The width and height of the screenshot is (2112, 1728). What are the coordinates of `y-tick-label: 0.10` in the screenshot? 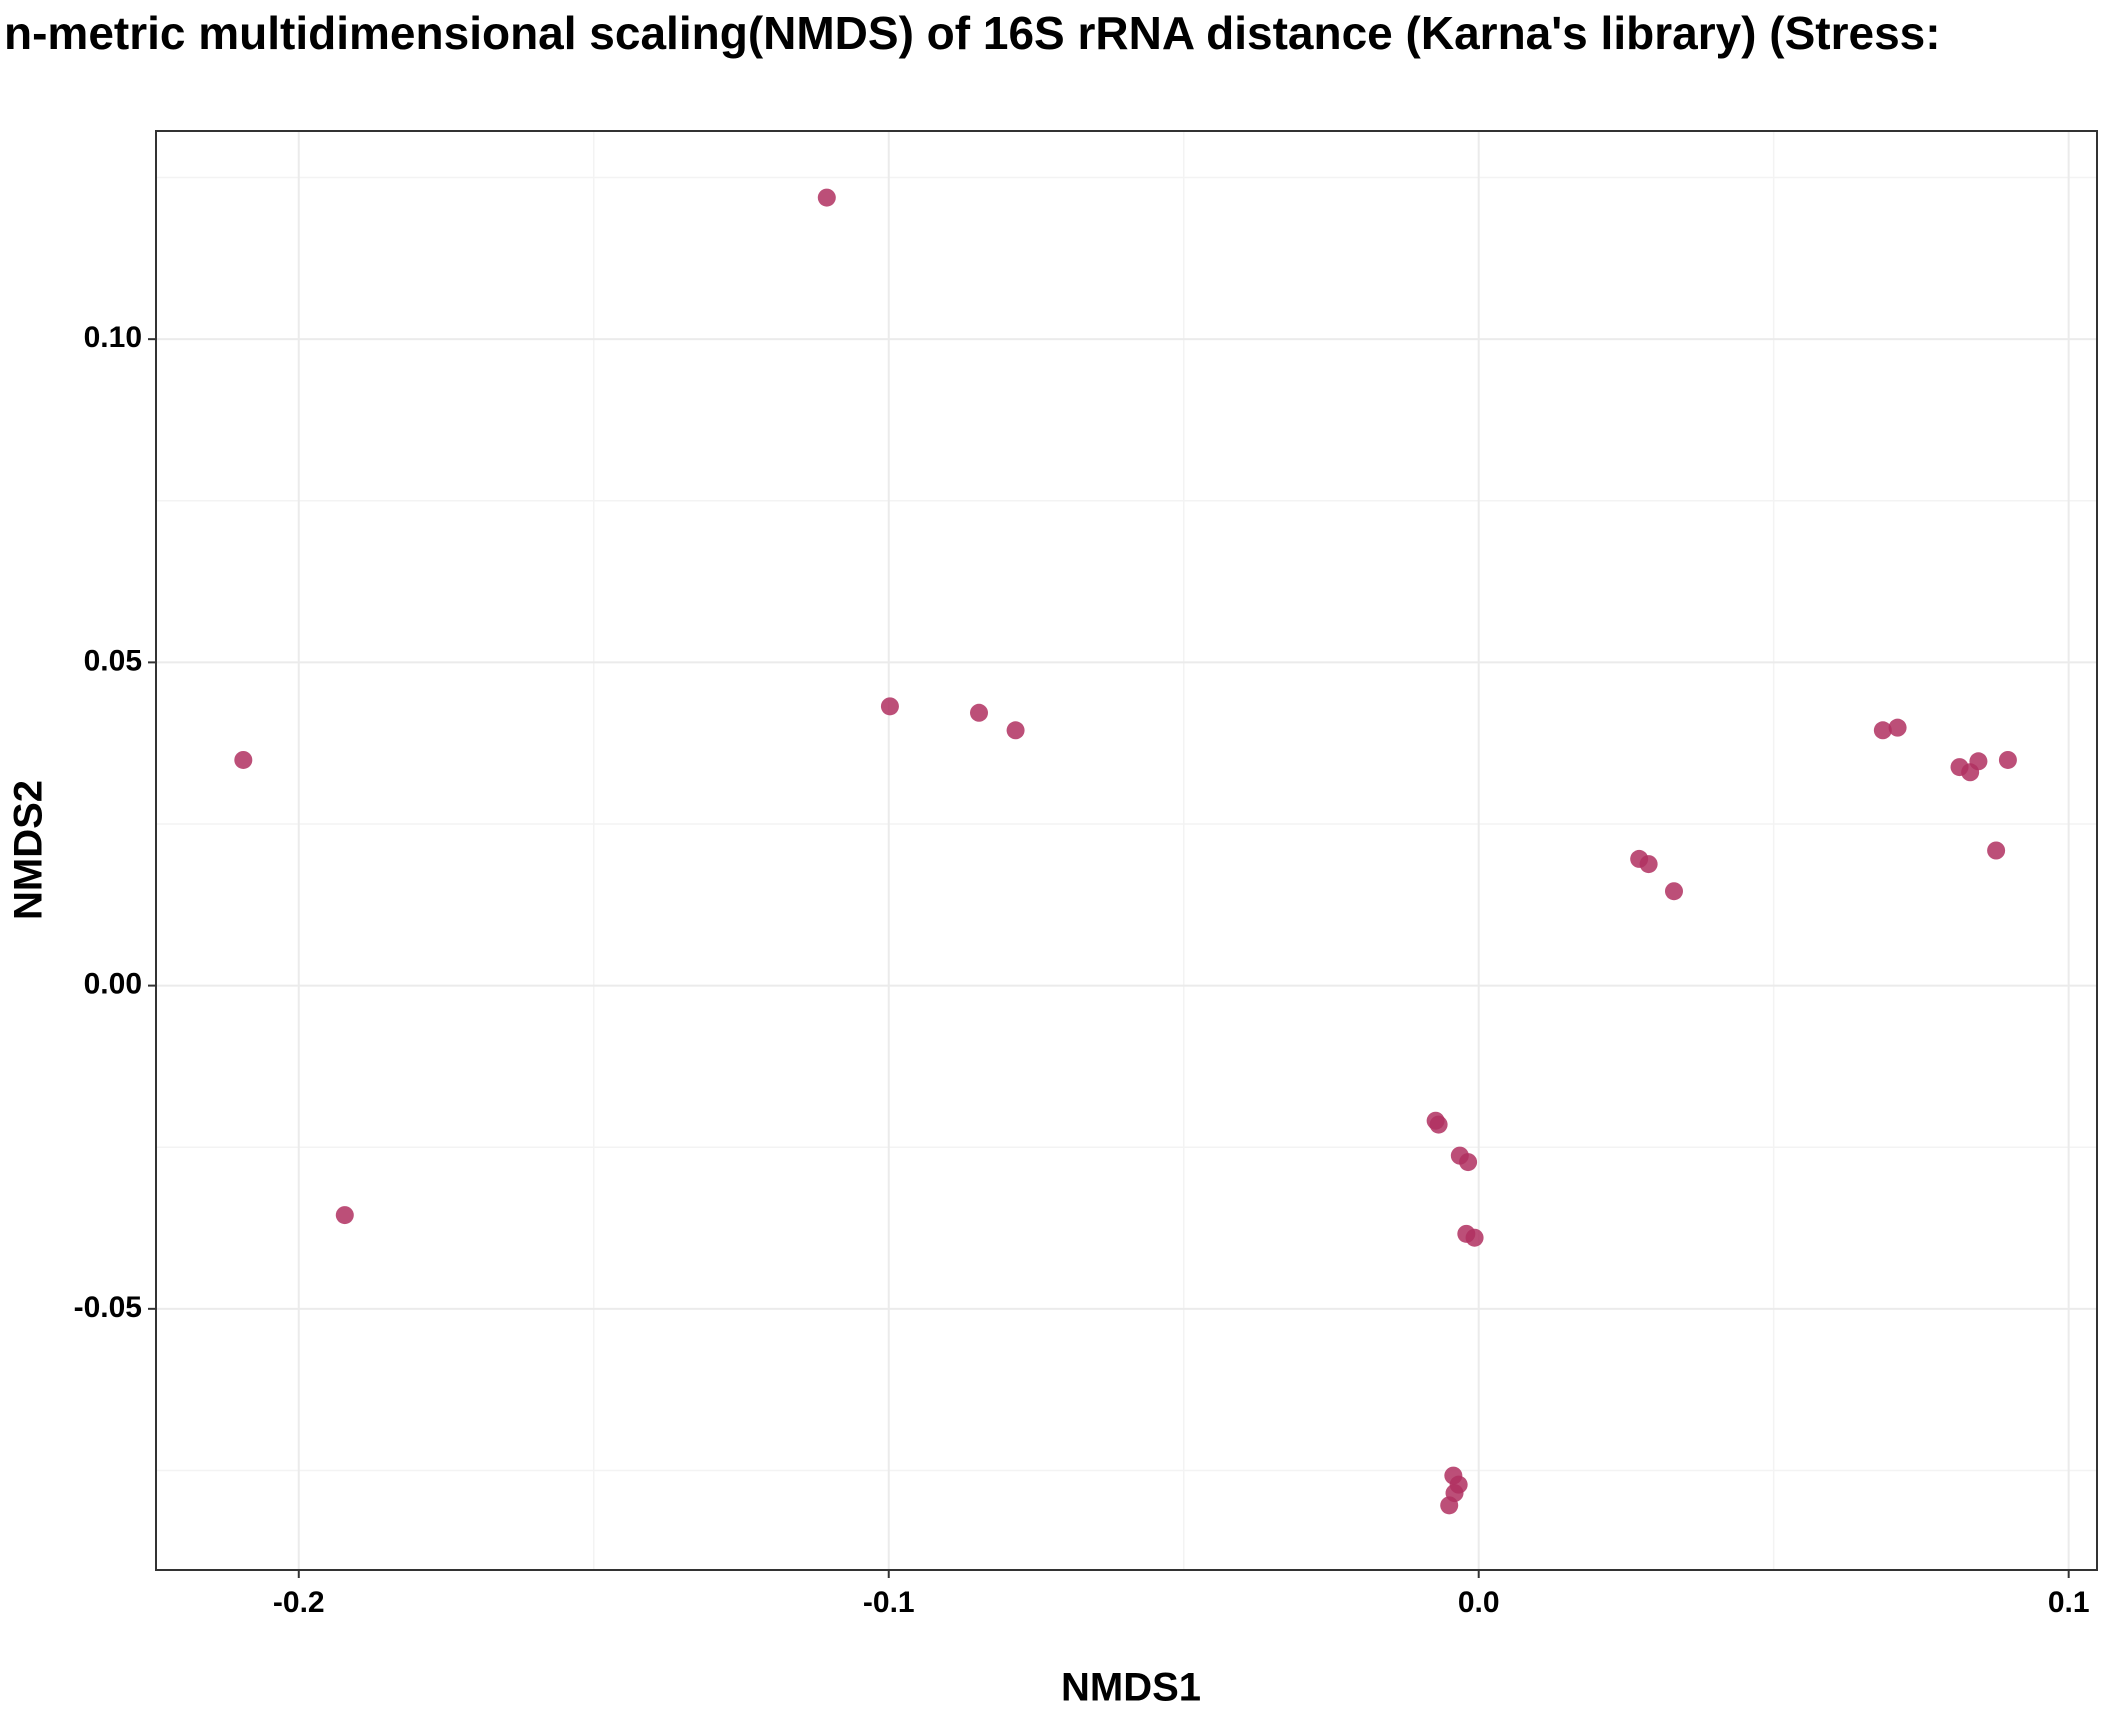 It's located at (113, 337).